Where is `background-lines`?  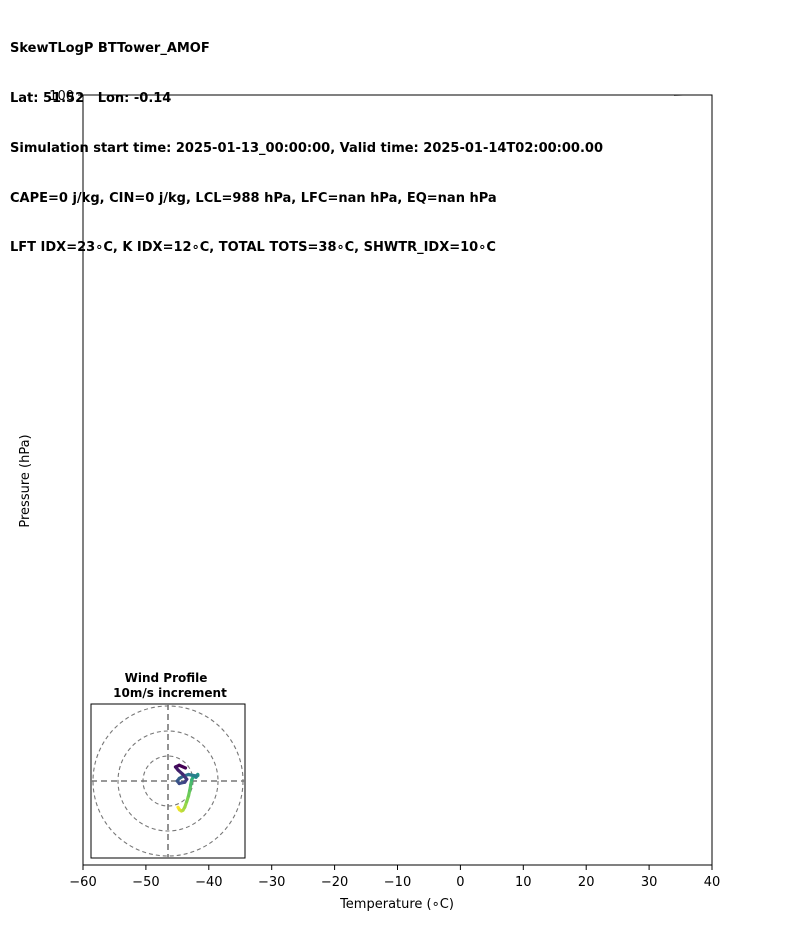 background-lines is located at coordinates (397, 48).